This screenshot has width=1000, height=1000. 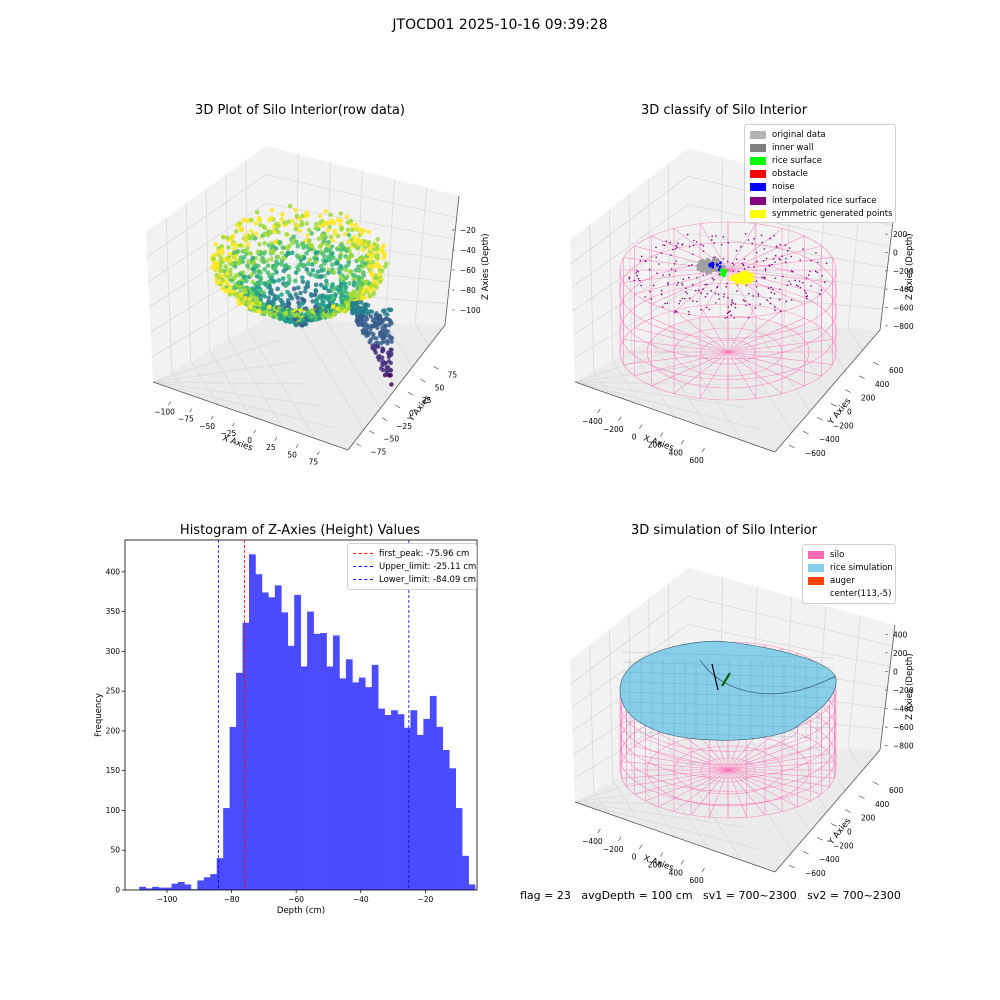 I want to click on classify-x-tick, so click(x=620, y=419).